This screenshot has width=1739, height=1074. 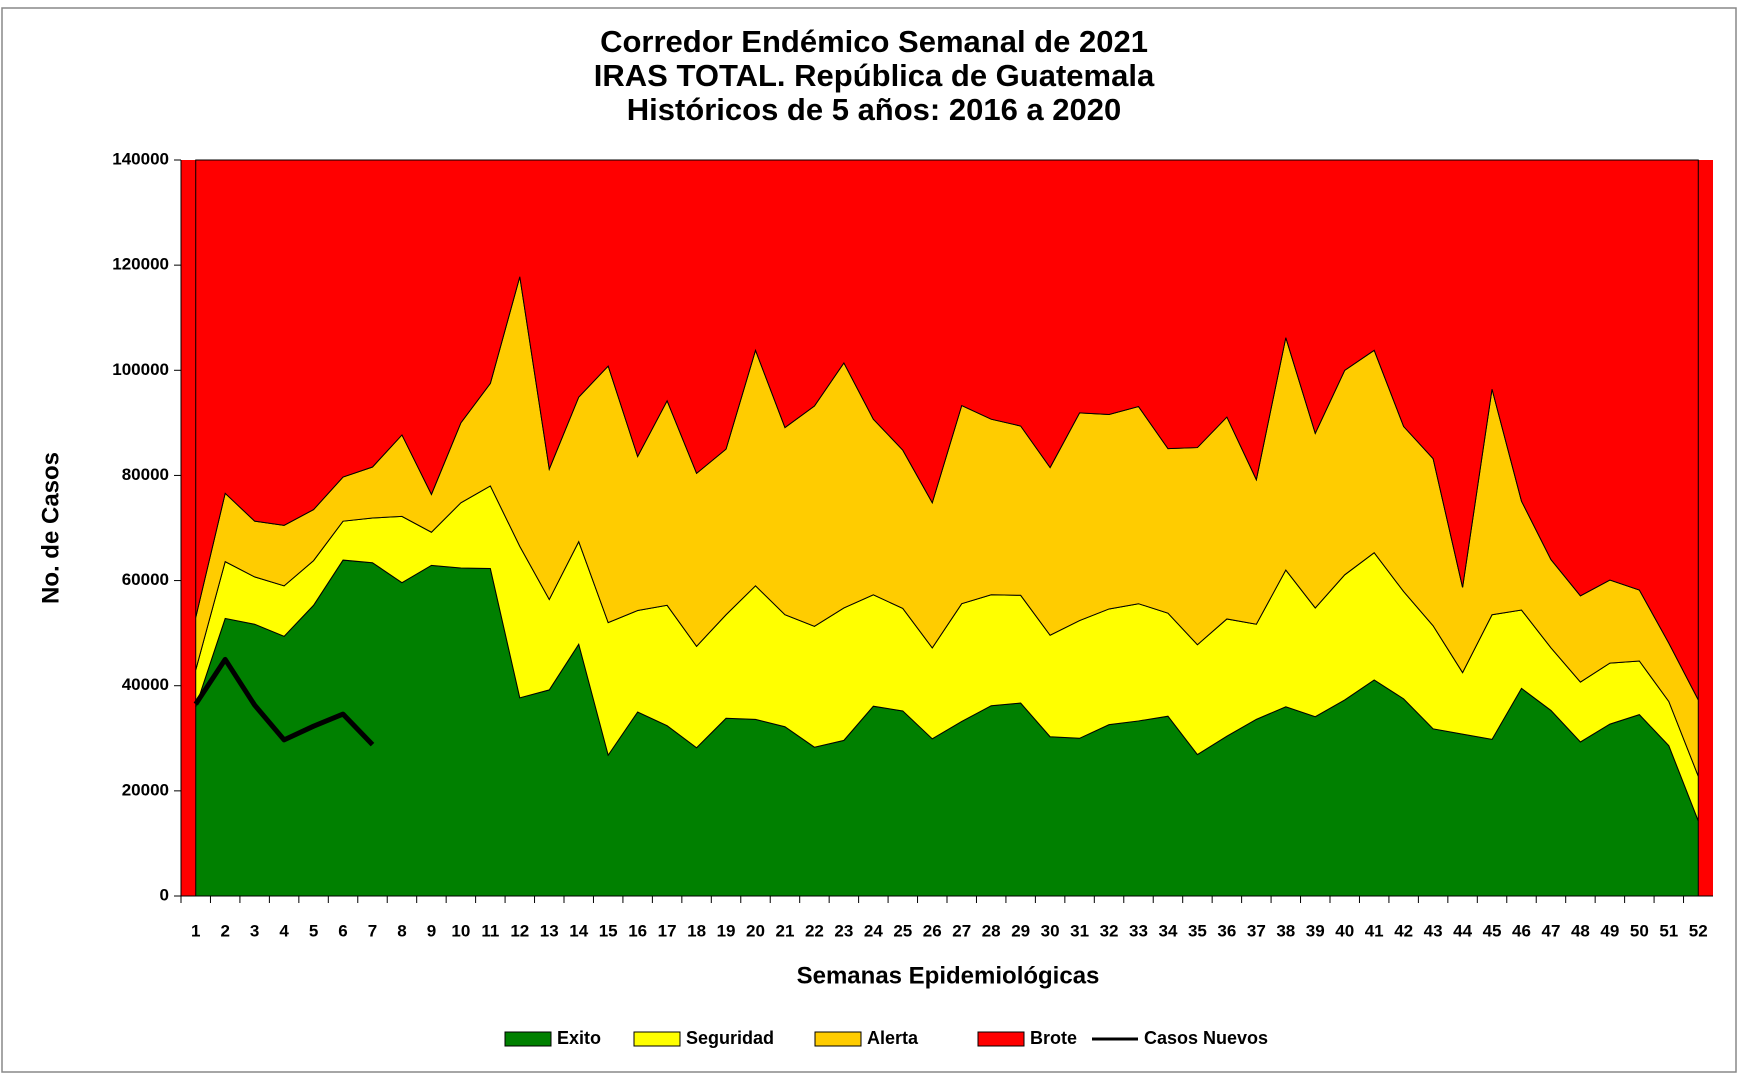 I want to click on x-tick-label: 15, so click(x=608, y=930).